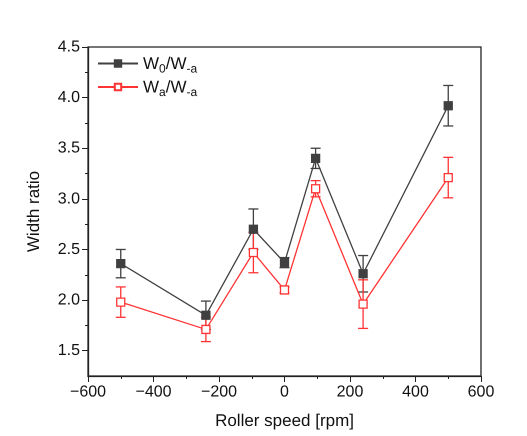 Image resolution: width=527 pixels, height=436 pixels. What do you see at coordinates (33, 211) in the screenshot?
I see `y-axis-title: Width ratio` at bounding box center [33, 211].